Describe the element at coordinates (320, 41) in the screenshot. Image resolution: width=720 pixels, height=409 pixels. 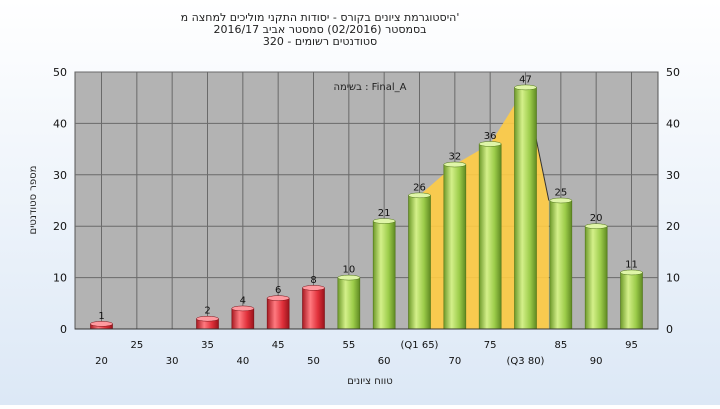
I see `chart-title-line: 320 - סטודנטים רשומים` at that location.